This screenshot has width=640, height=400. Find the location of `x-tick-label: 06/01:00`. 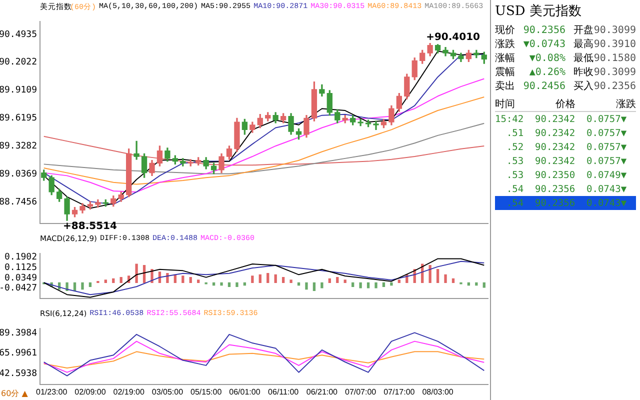

x-tick-label: 06/01:00 is located at coordinates (245, 391).